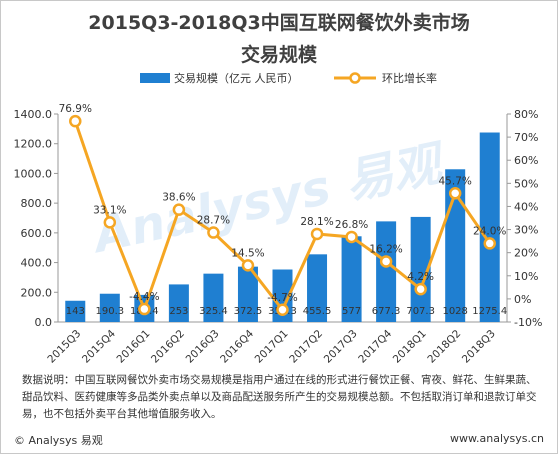  I want to click on y-tick-left-label: 1200.0, so click(33, 144).